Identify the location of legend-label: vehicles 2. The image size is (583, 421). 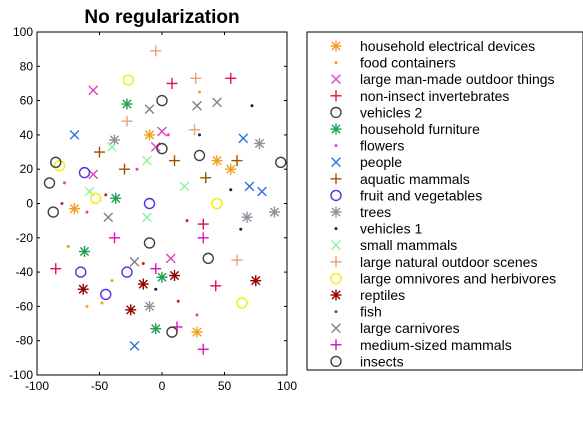
(391, 112).